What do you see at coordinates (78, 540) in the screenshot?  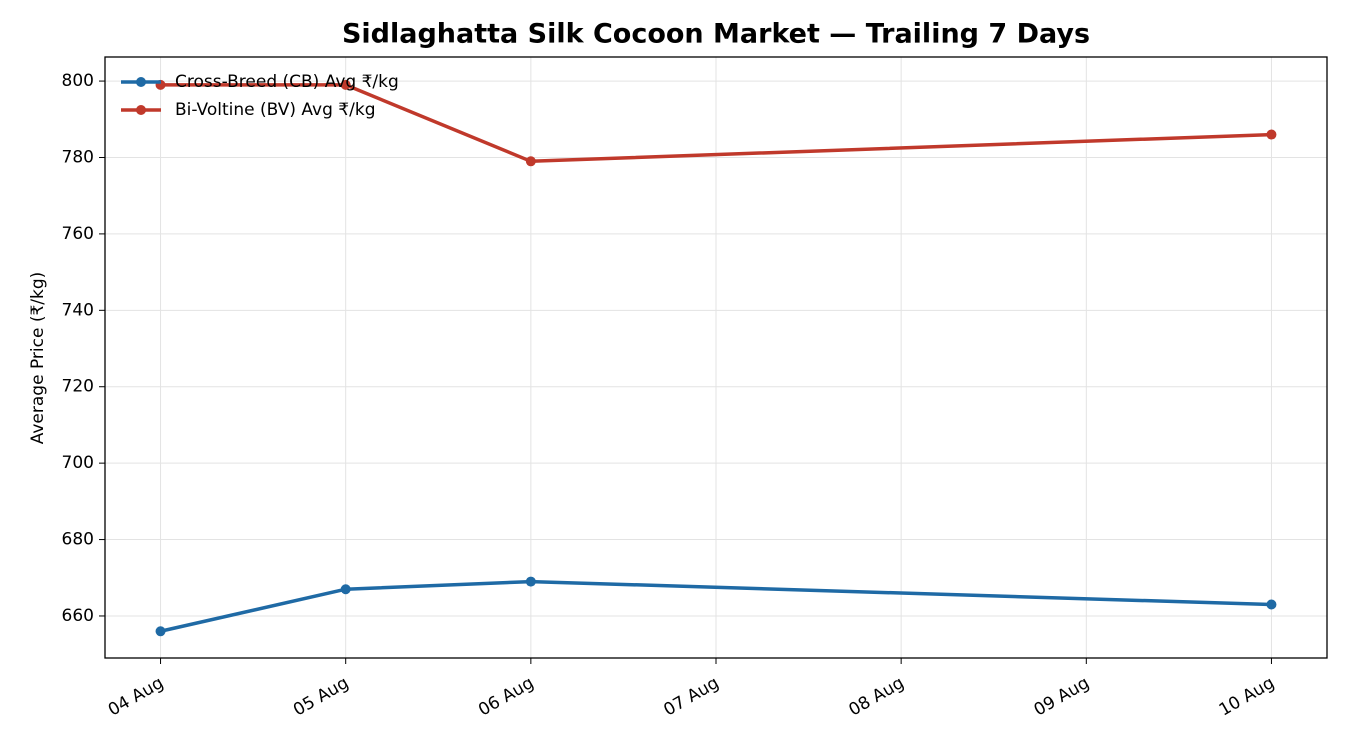 I see `y-tick-label: 680` at bounding box center [78, 540].